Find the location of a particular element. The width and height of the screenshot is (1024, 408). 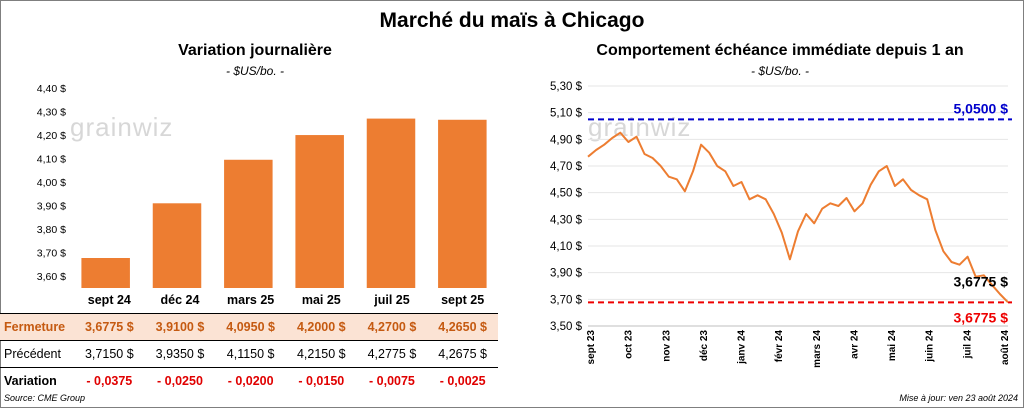

x-tick-label: août 24 is located at coordinates (1005, 347).